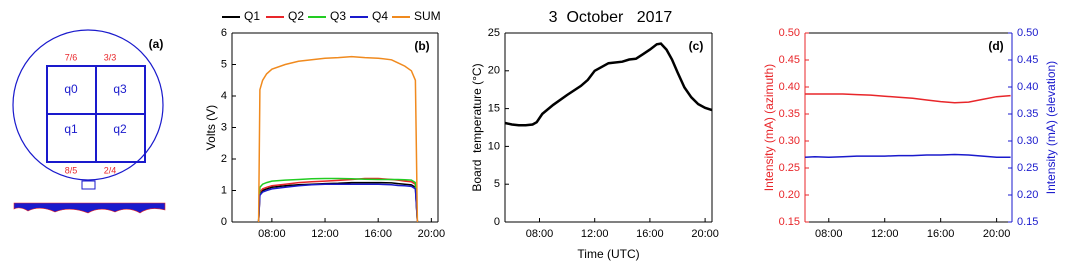  Describe the element at coordinates (494, 33) in the screenshot. I see `y-tick-label: 25` at that location.